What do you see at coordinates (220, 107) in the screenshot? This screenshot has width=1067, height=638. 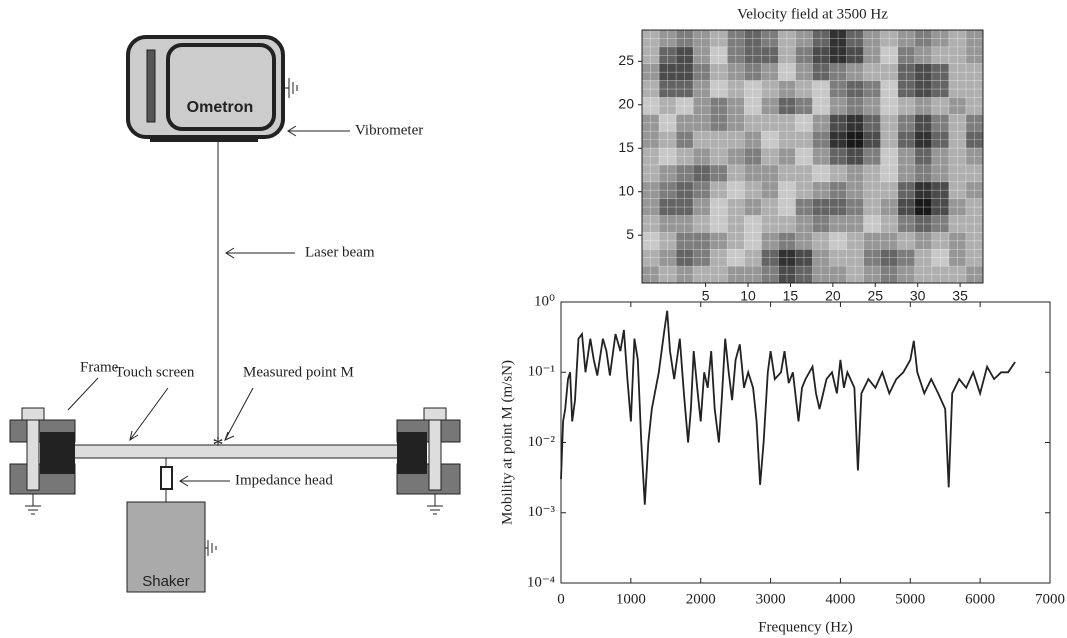 I see `device-label: Ometron` at bounding box center [220, 107].